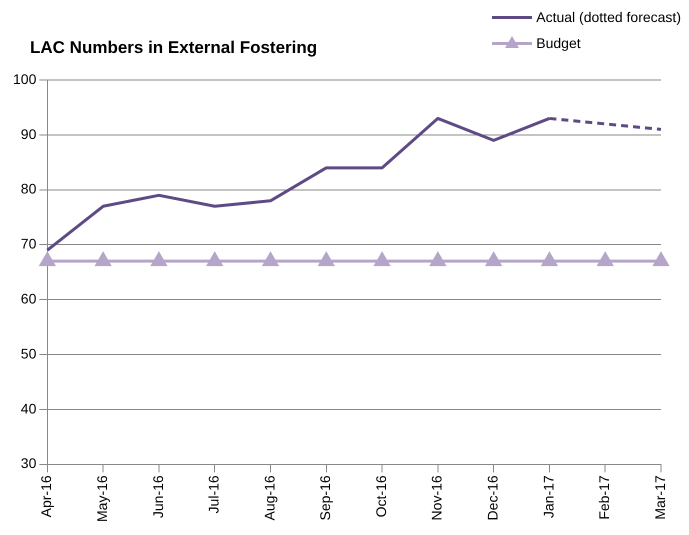  Describe the element at coordinates (608, 17) in the screenshot. I see `legend-label: Actual (dotted forecast)` at that location.